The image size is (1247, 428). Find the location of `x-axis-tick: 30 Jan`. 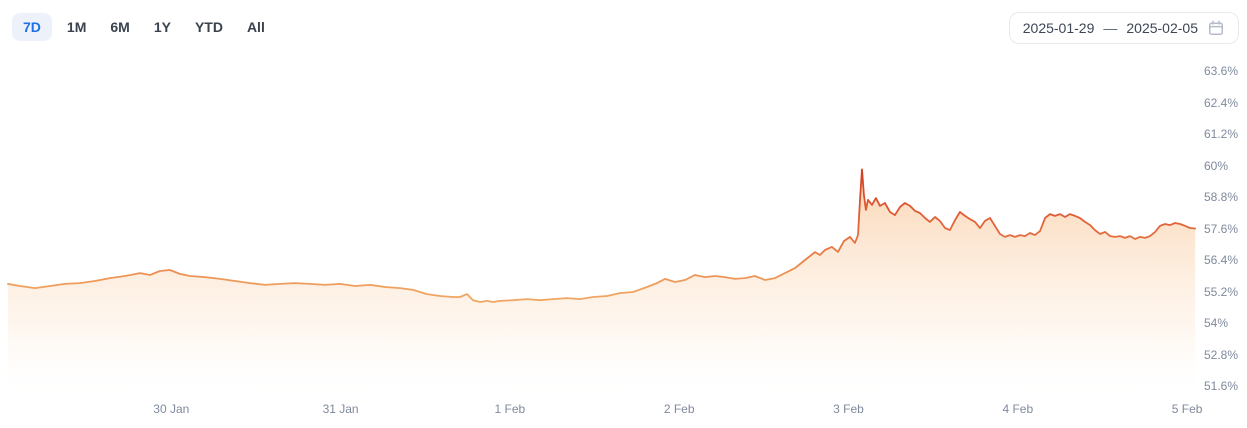

x-axis-tick: 30 Jan is located at coordinates (171, 409).